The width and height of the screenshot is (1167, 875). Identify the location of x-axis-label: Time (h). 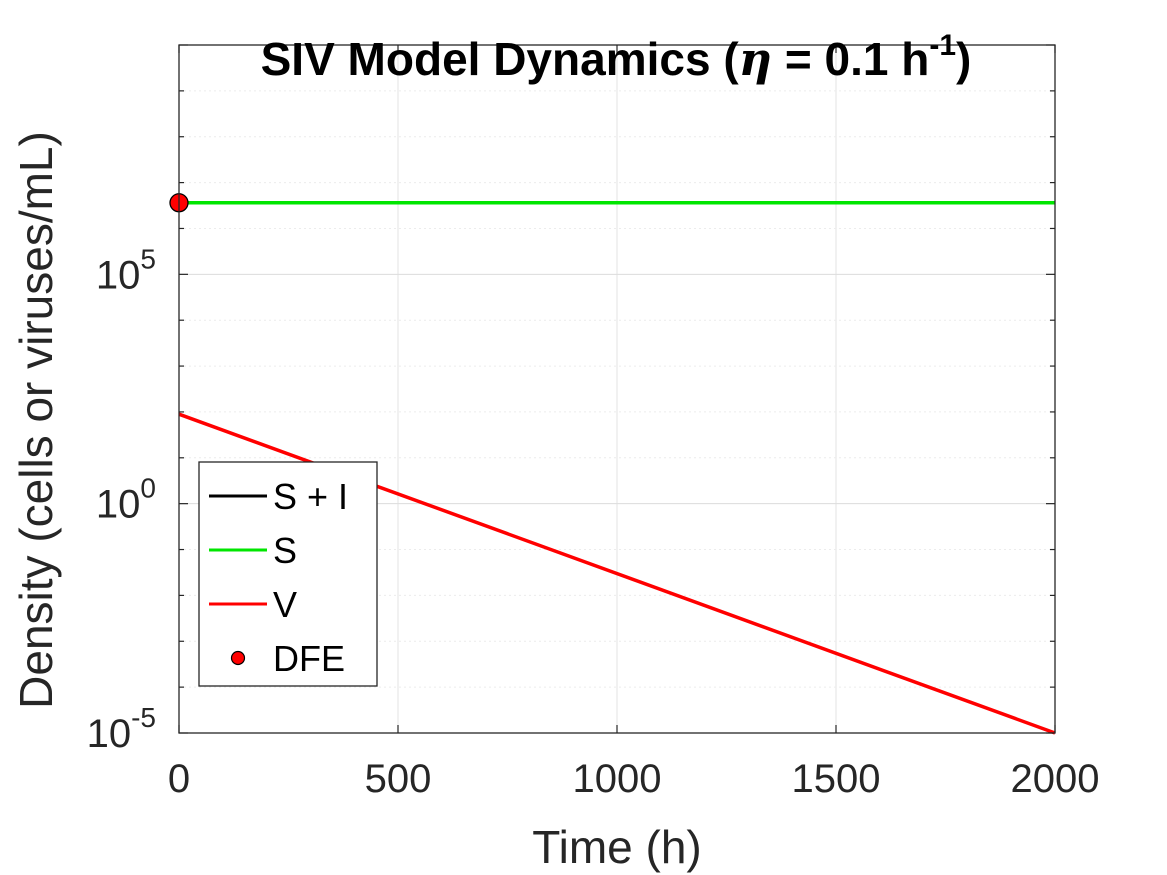
(617, 847).